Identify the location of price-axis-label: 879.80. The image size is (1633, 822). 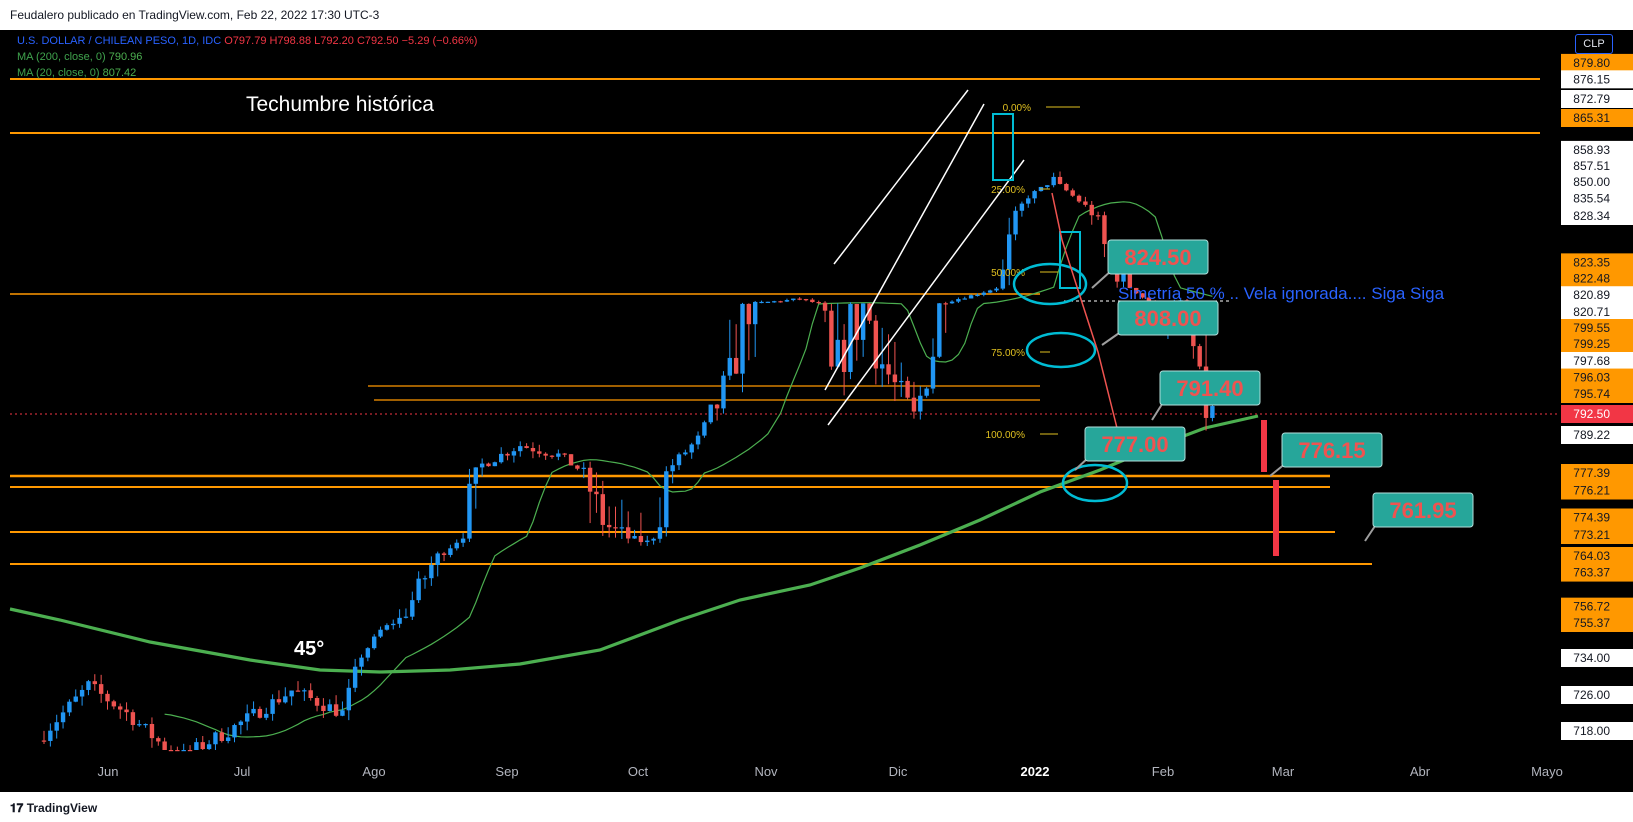
(1591, 63).